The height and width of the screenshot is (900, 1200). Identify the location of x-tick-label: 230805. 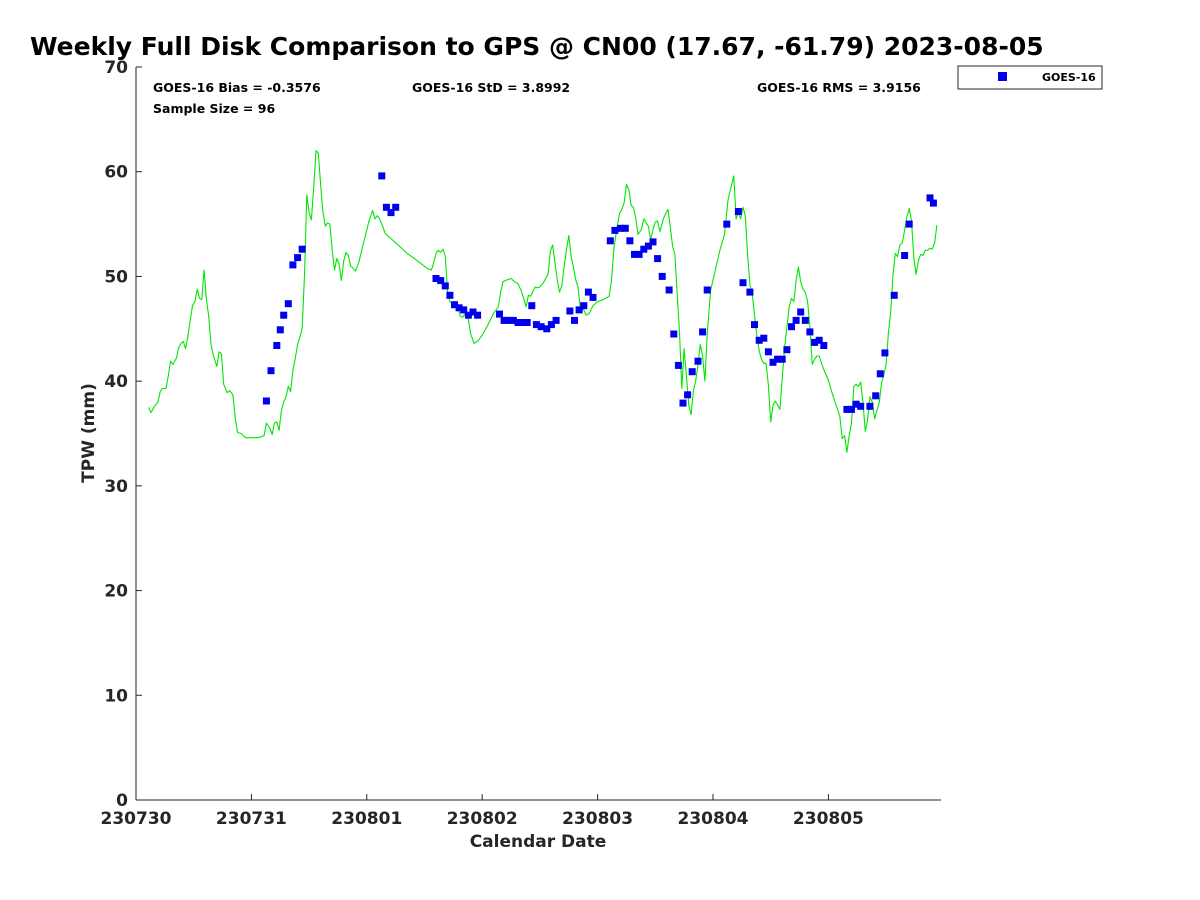
(828, 819).